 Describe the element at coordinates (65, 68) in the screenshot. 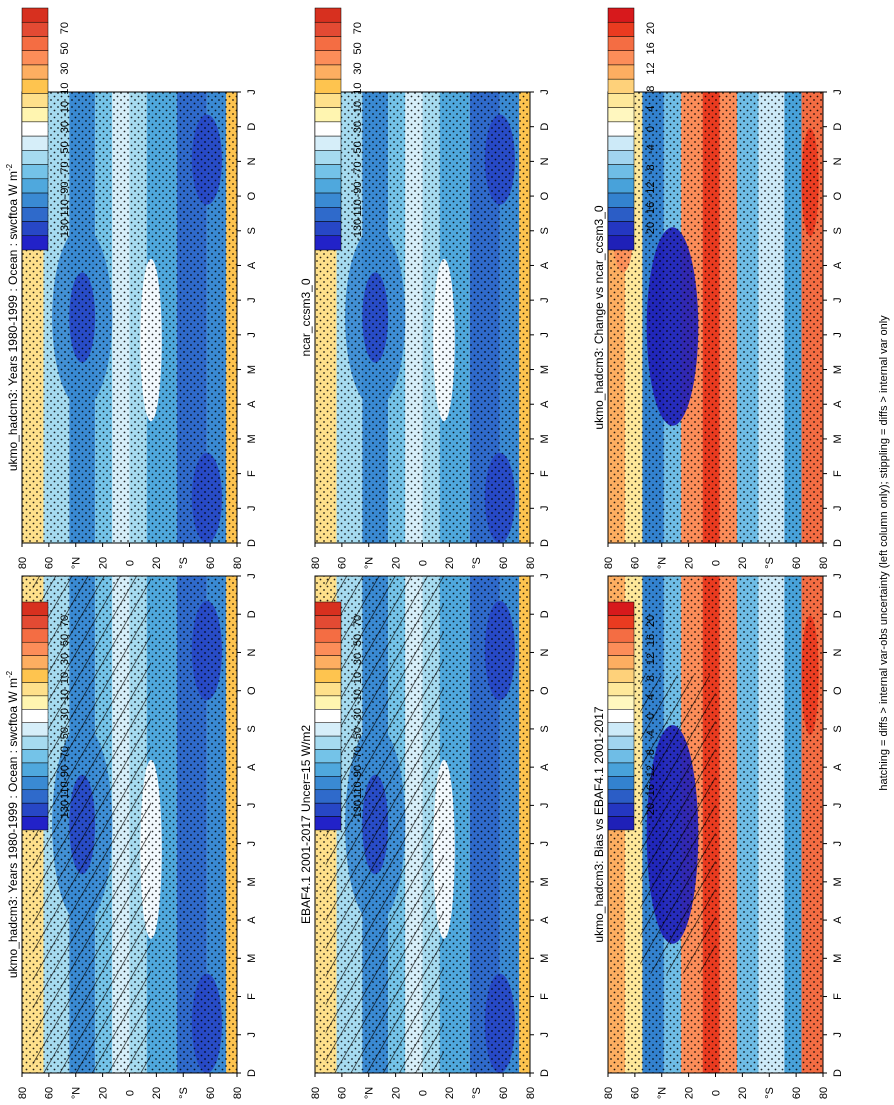

I see `colorbar-label: 30` at that location.